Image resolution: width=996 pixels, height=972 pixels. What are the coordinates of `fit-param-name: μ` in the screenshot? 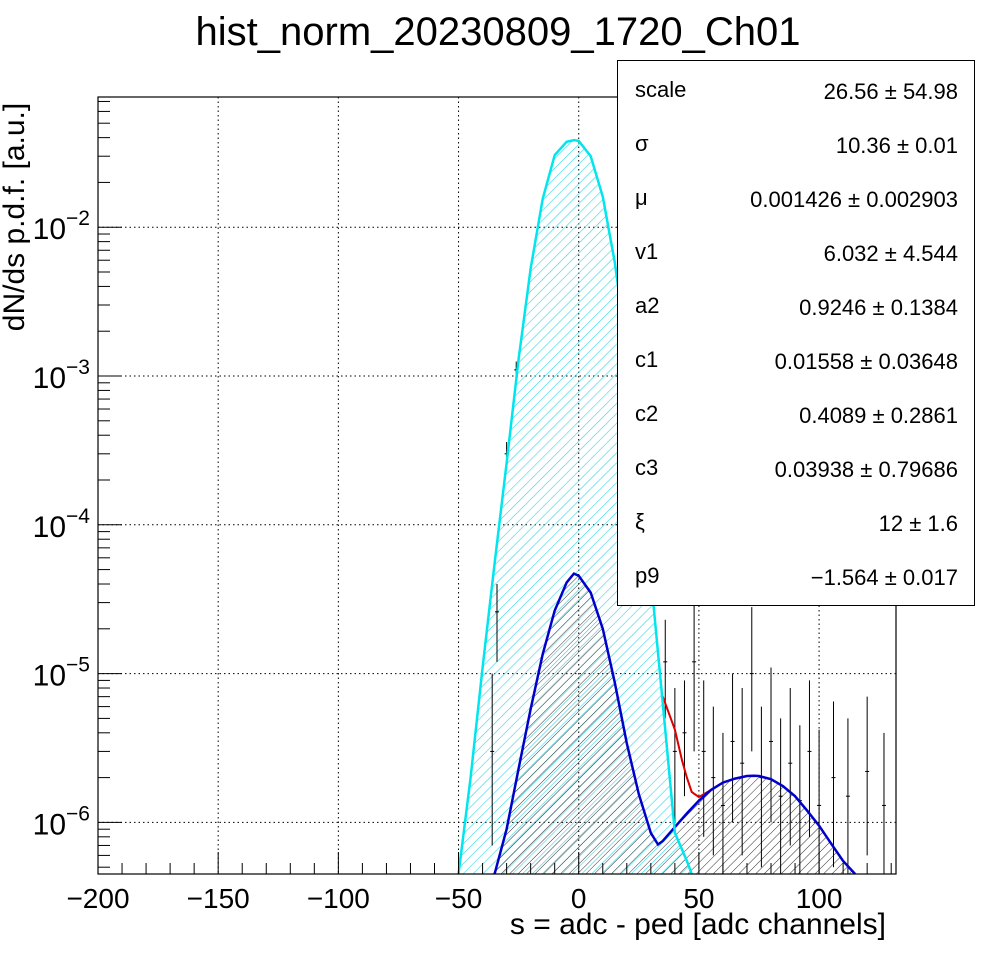 It's located at (641, 197).